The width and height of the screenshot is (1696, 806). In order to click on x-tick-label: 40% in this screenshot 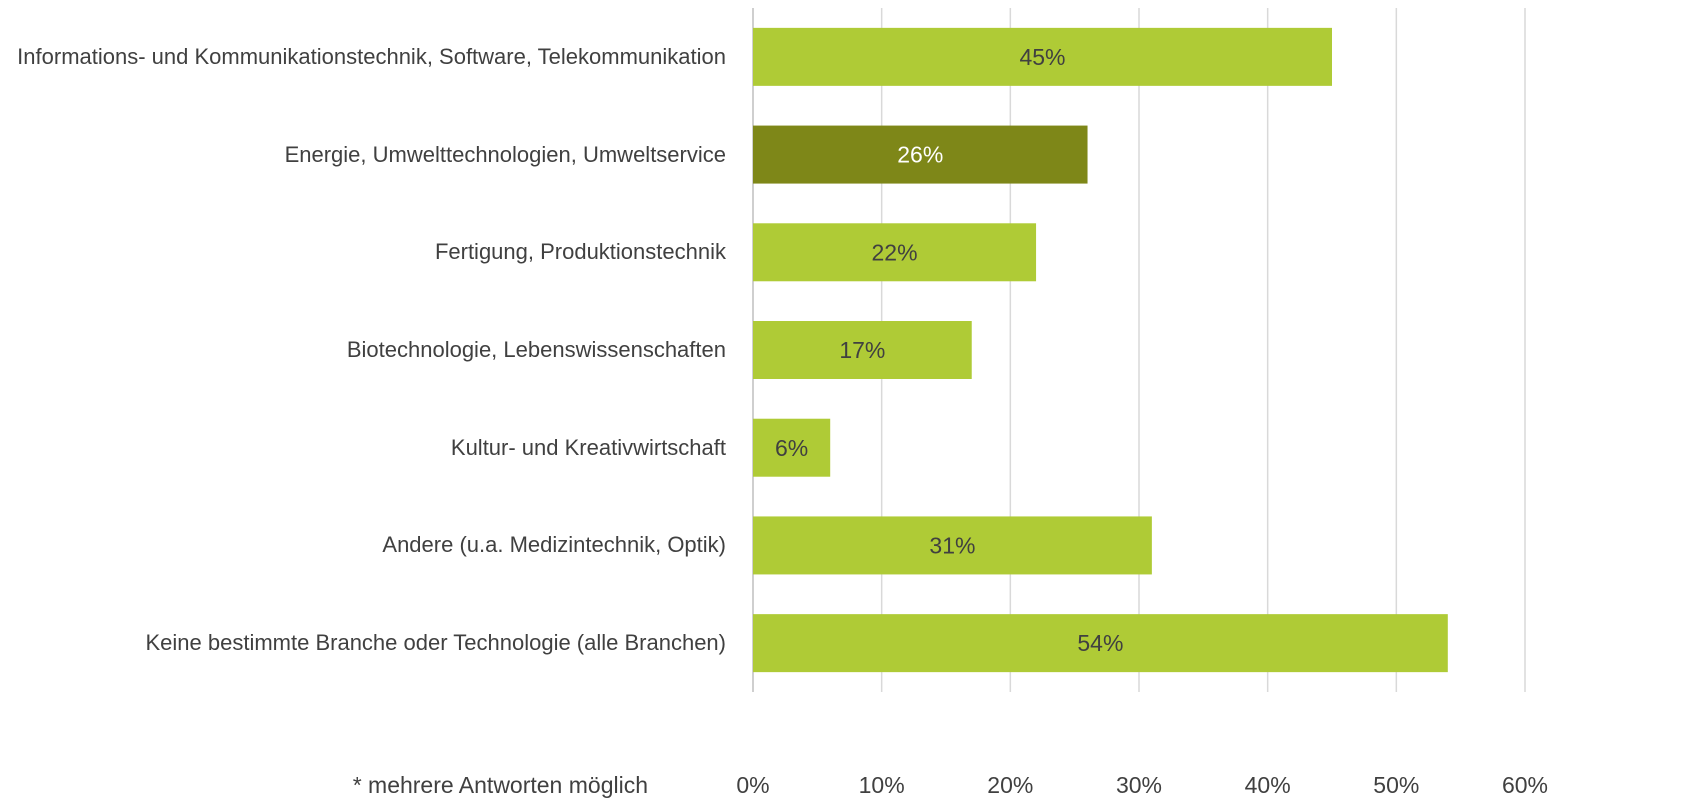, I will do `click(1268, 785)`.